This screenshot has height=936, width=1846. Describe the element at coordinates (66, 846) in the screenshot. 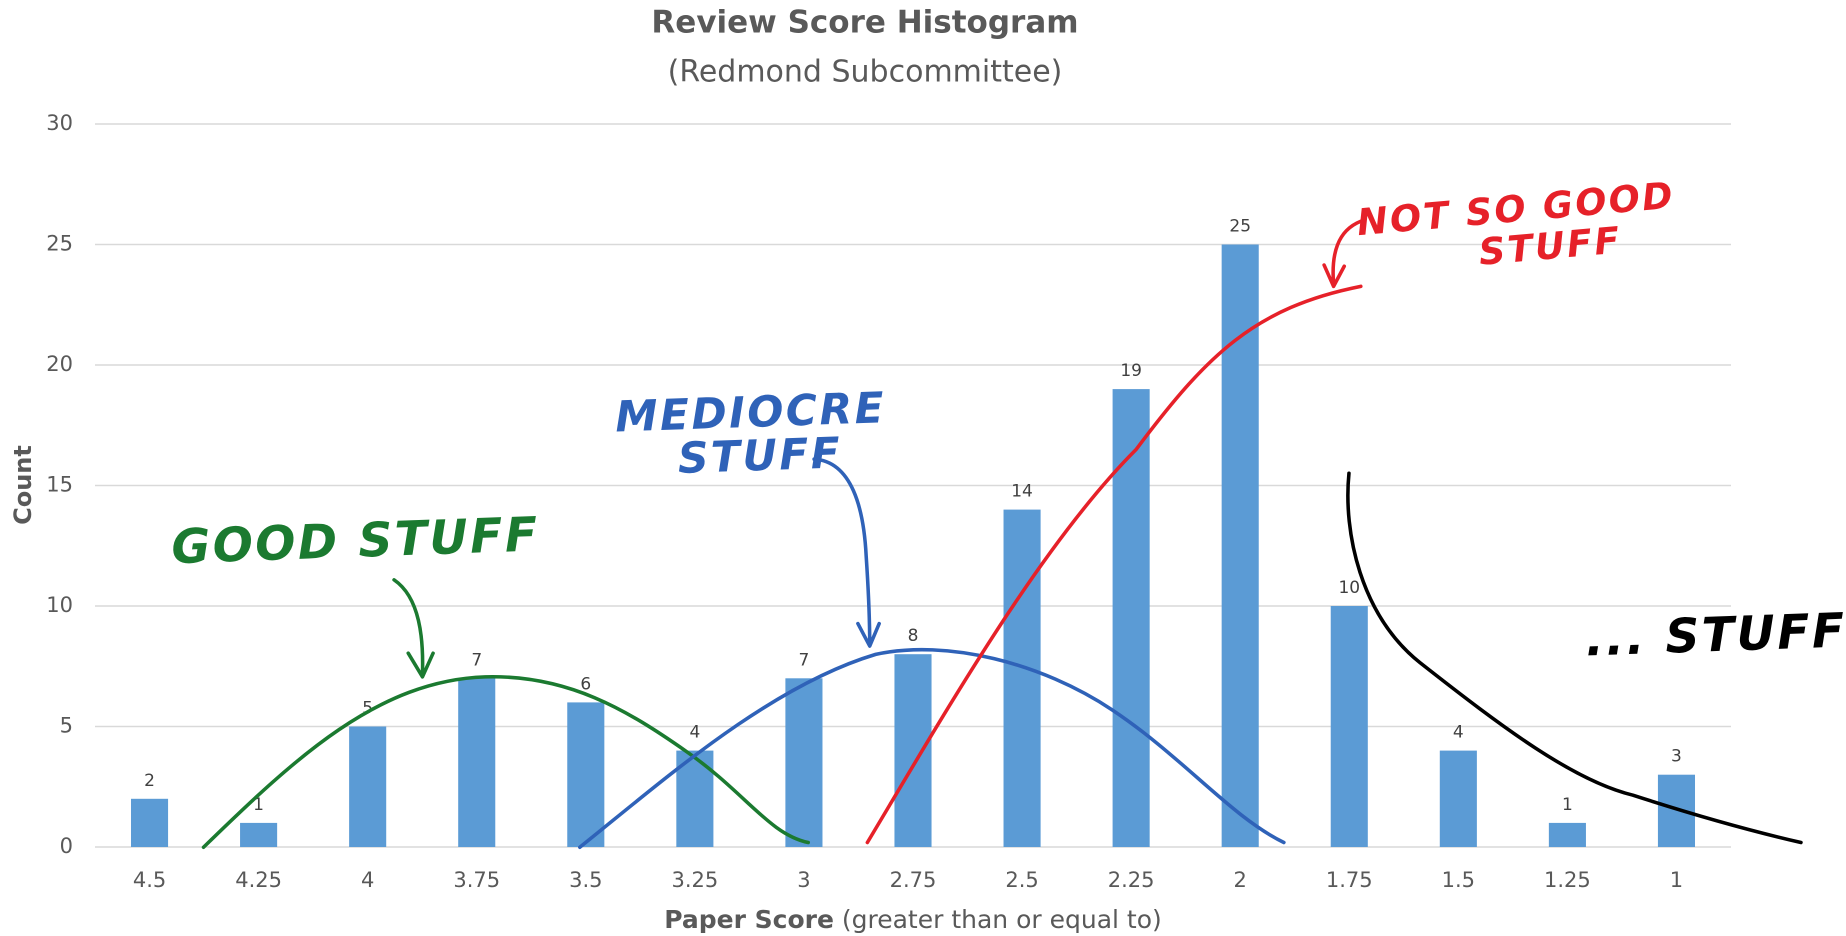

I see `y-tick-label: 0` at that location.